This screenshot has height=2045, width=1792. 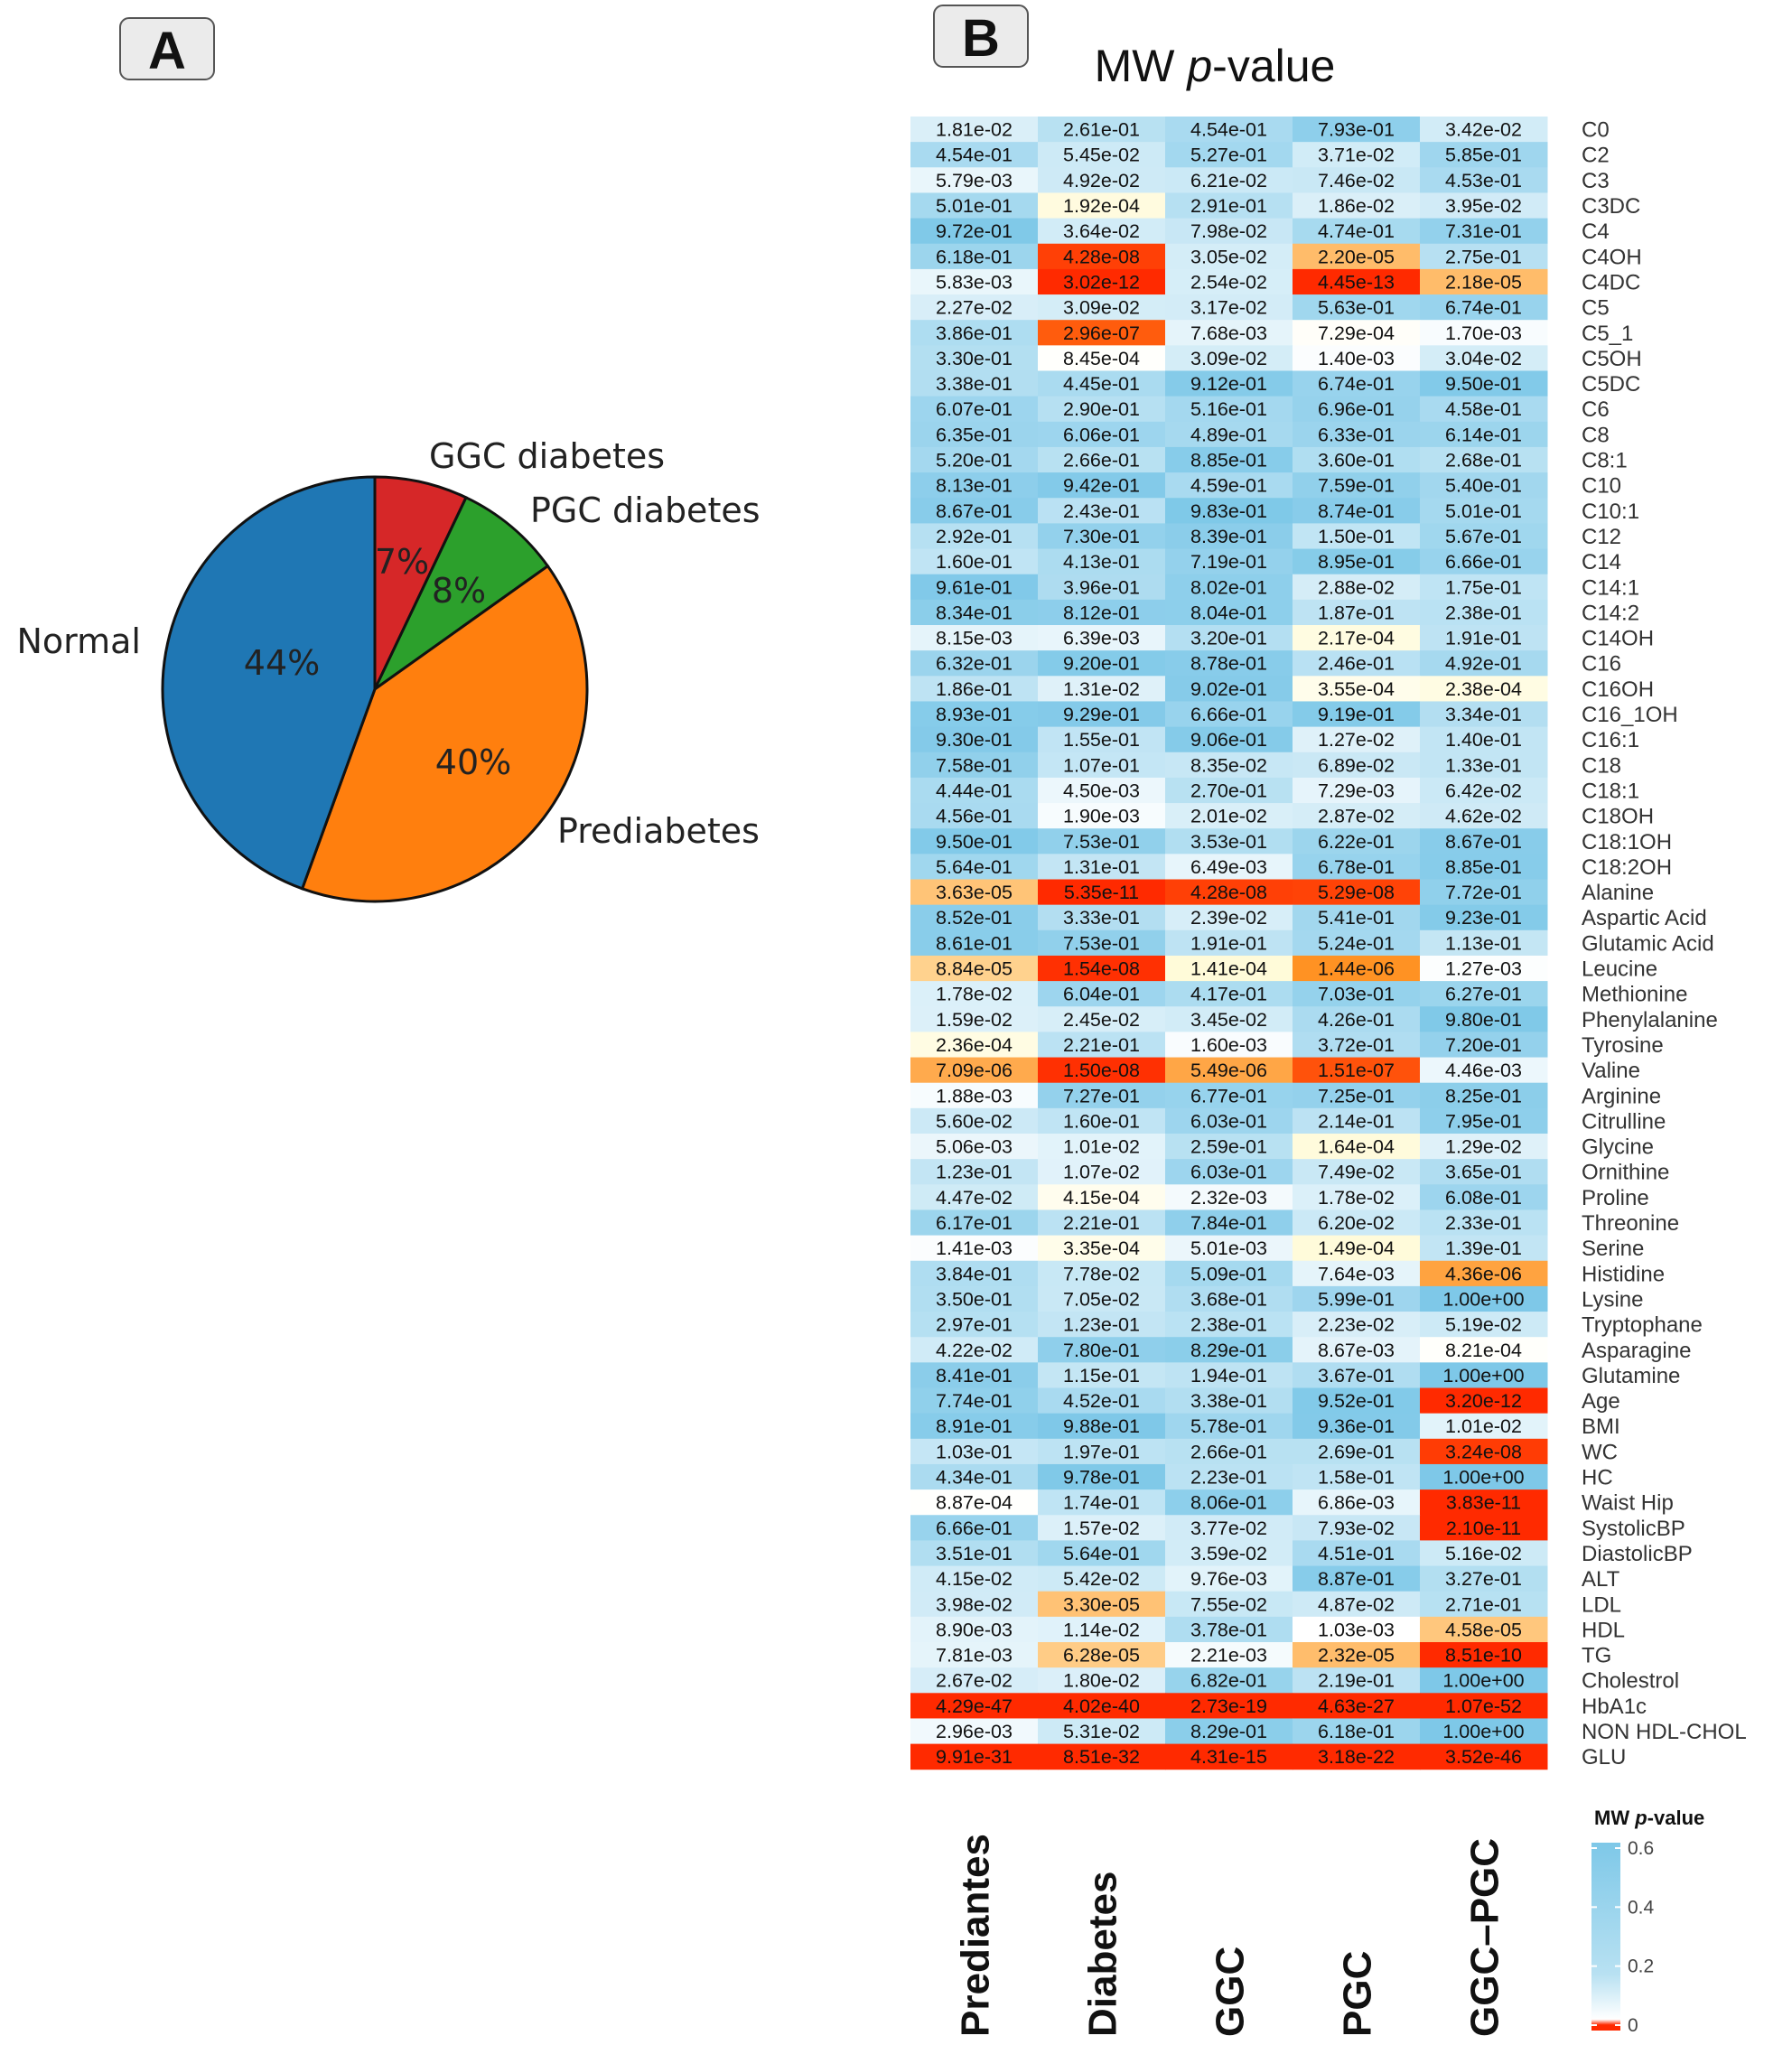 I want to click on heatmap-cell-c16oh-prediantes, so click(x=975, y=689).